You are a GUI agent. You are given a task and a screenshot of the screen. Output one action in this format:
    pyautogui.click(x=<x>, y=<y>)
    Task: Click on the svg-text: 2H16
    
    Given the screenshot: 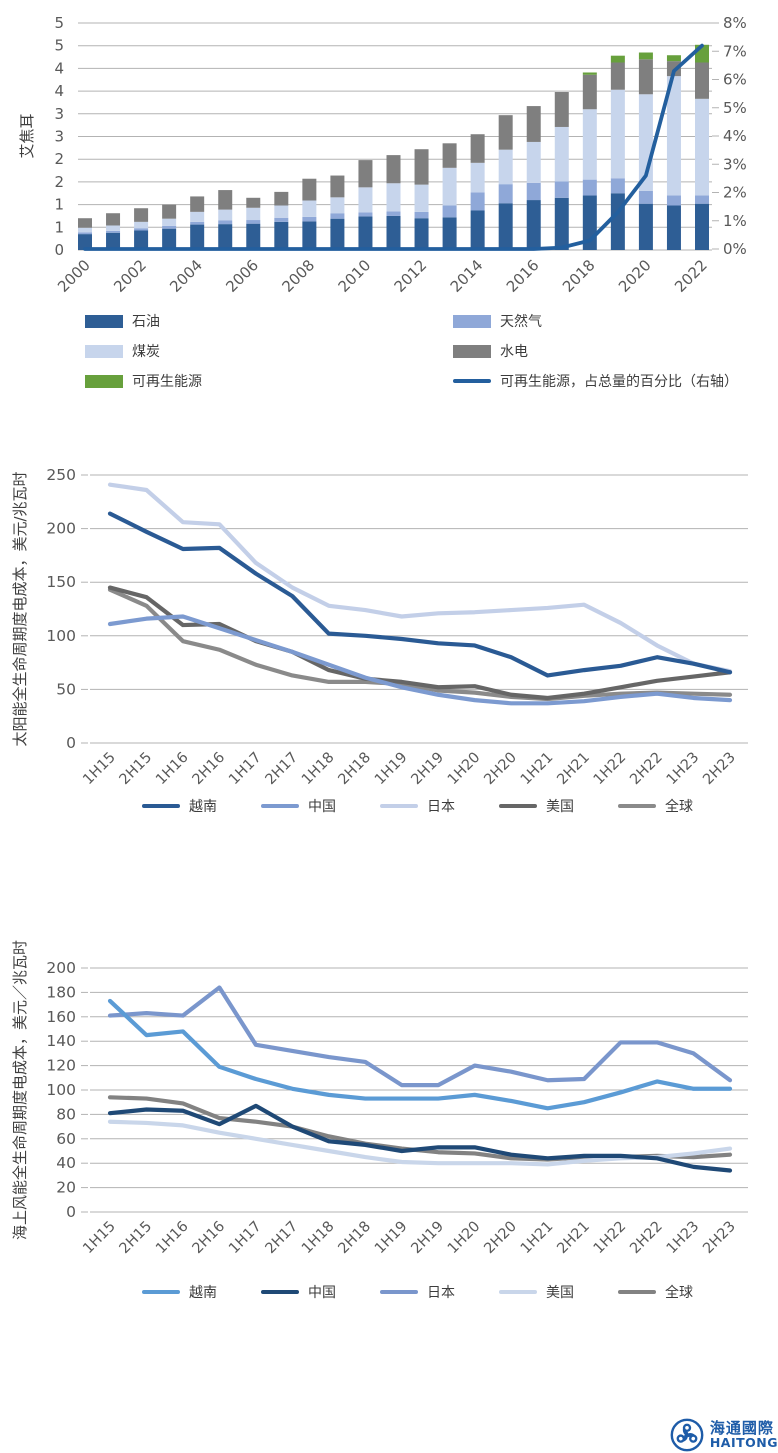 What is the action you would take?
    pyautogui.click(x=209, y=1238)
    